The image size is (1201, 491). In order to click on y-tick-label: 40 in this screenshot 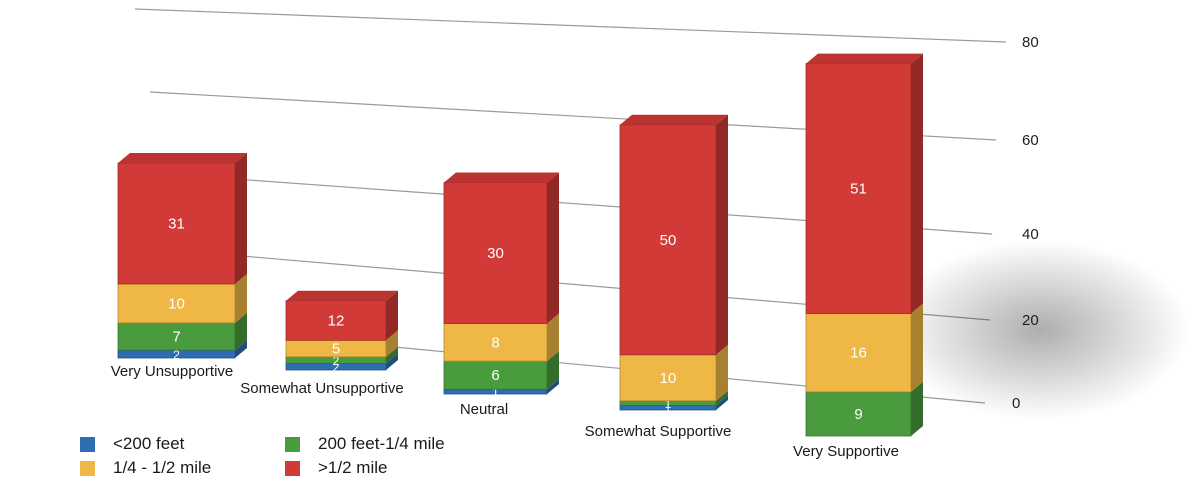, I will do `click(1030, 234)`.